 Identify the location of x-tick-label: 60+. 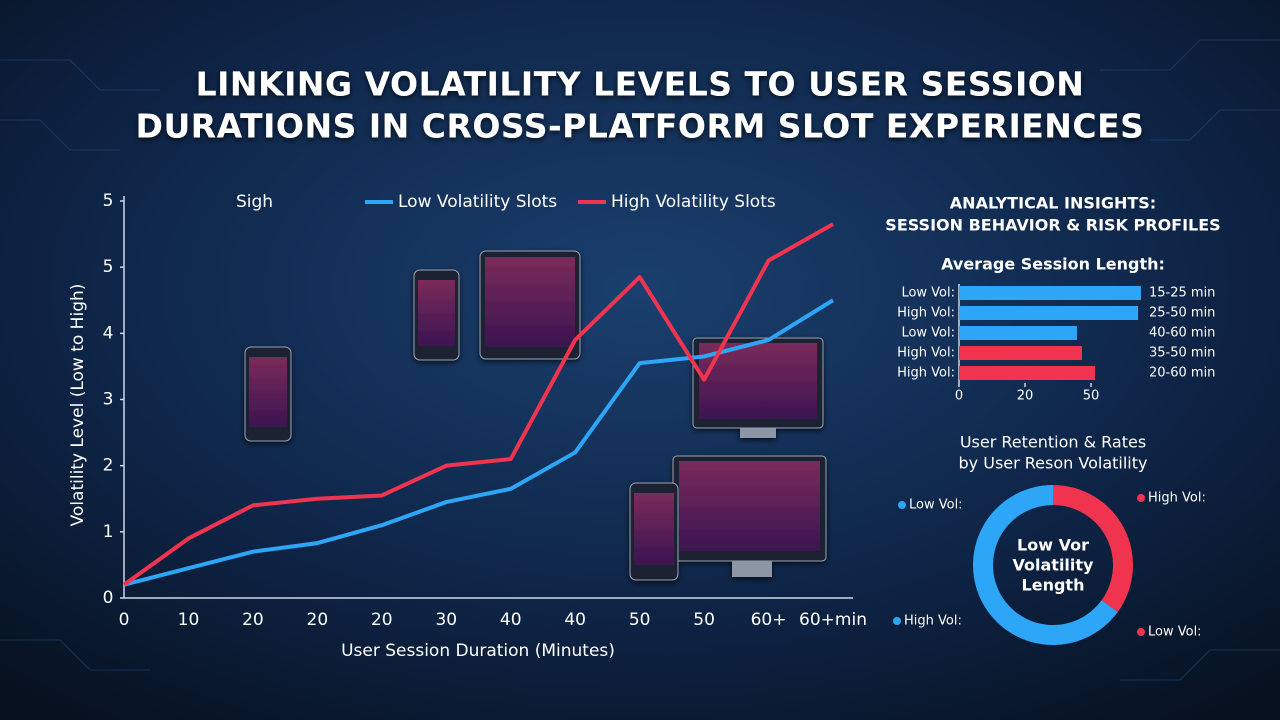
(769, 620).